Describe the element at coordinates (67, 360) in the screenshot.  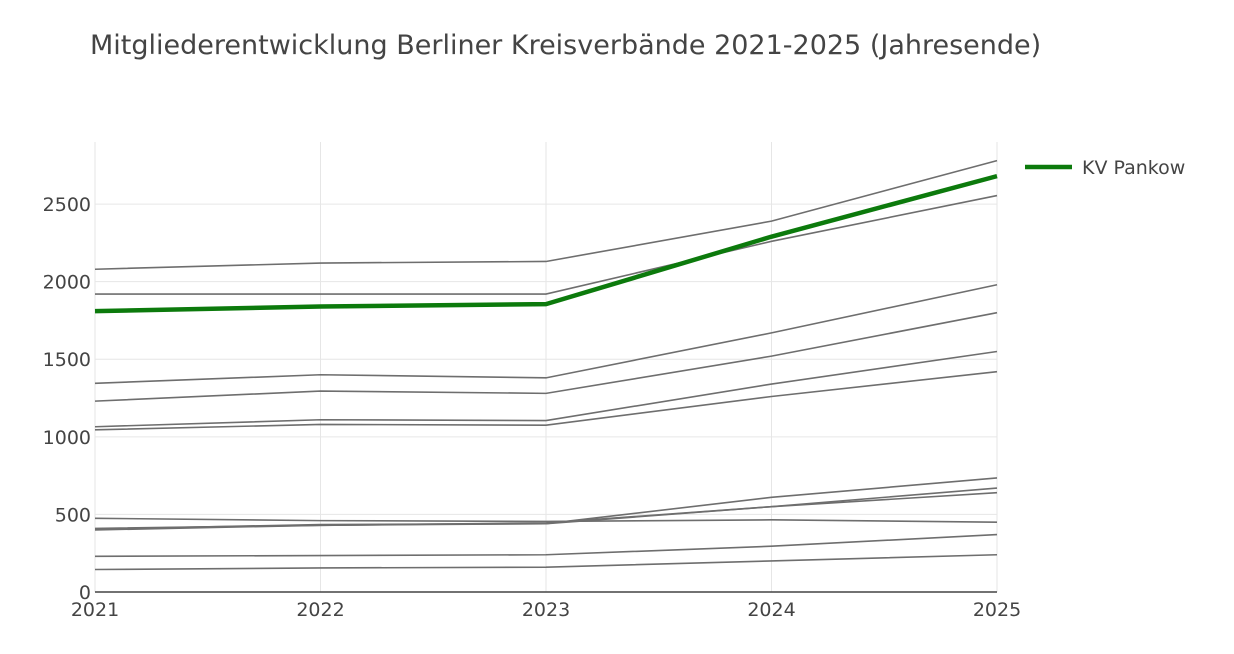
I see `y-tick-label: 1500` at that location.